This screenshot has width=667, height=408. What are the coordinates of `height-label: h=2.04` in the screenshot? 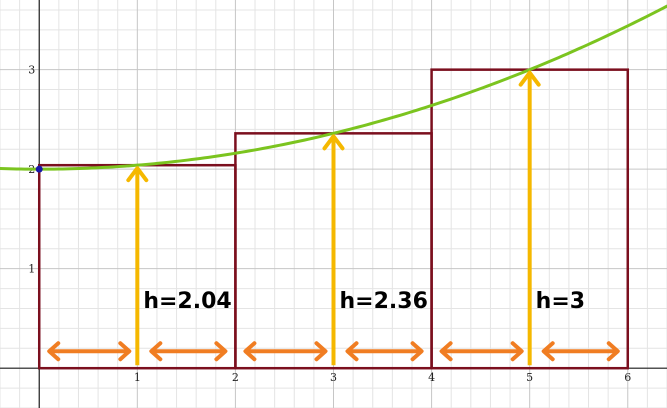 It's located at (187, 301).